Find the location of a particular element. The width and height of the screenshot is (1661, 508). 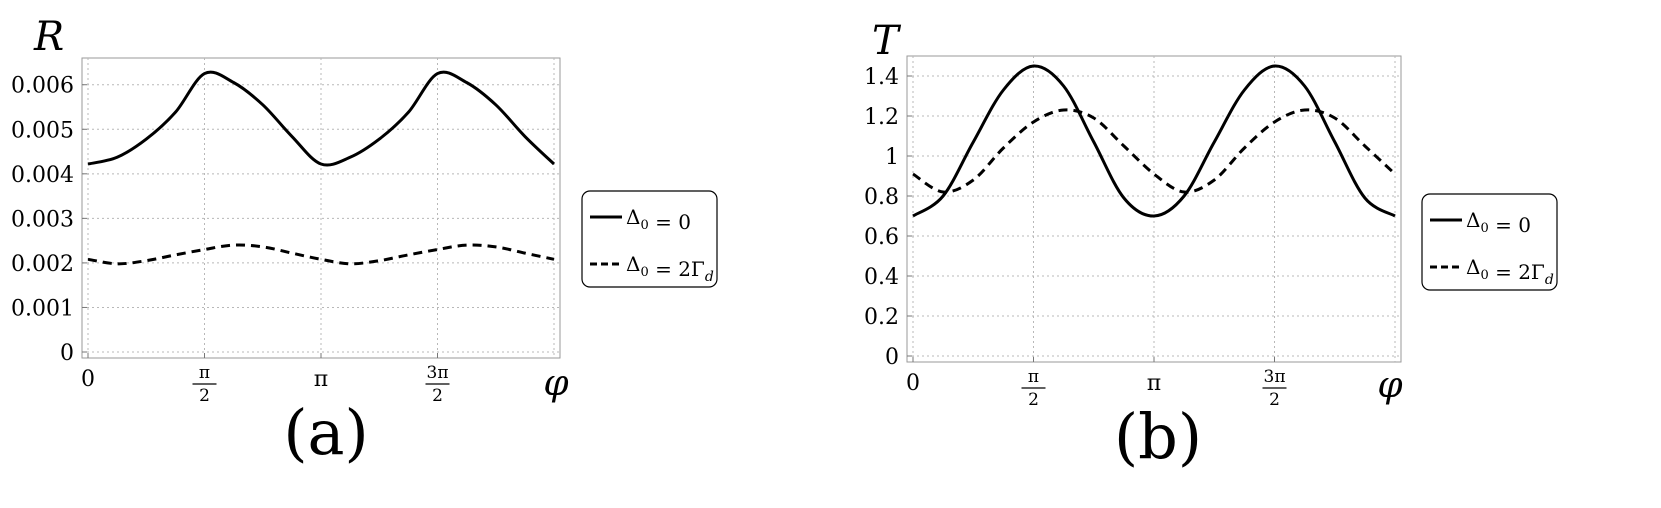

y-axis-label: T is located at coordinates (887, 41).